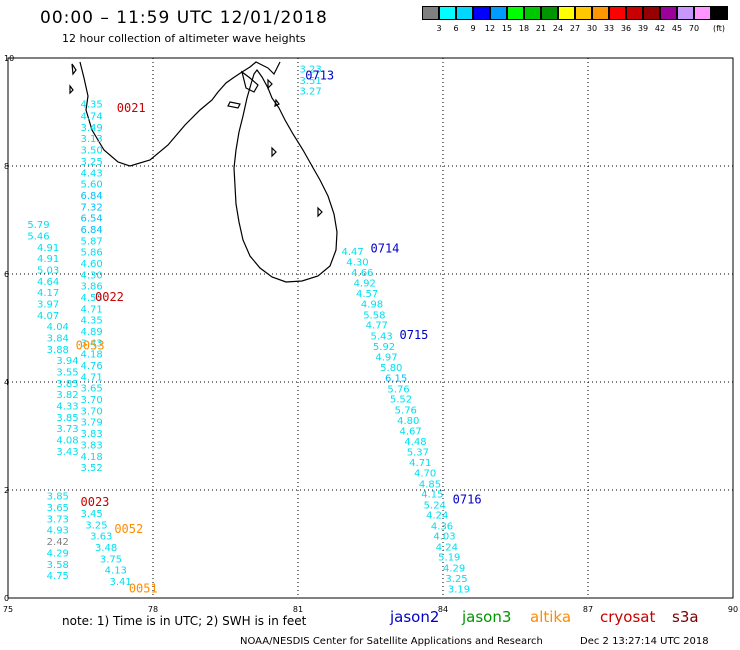  I want to click on wave-height-value: 4.92, so click(365, 283).